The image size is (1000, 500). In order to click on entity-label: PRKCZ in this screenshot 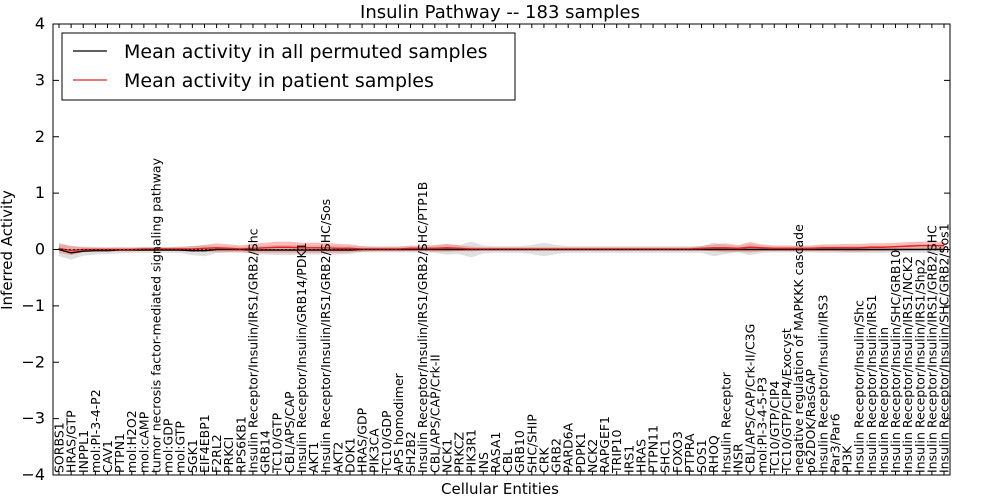, I will do `click(459, 452)`.